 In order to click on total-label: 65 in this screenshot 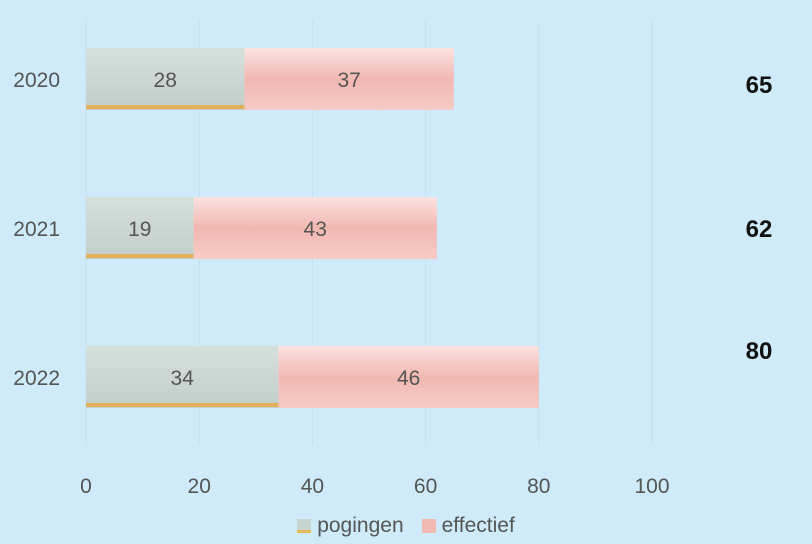, I will do `click(759, 85)`.